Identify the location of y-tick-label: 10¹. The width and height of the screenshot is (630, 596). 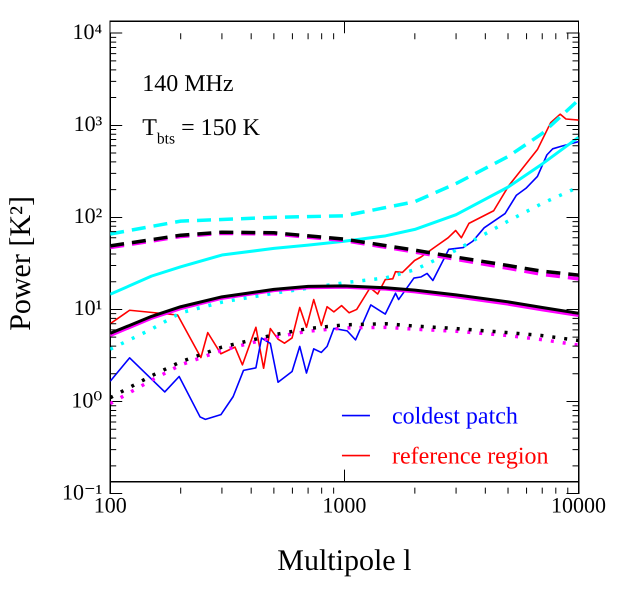
(88, 307).